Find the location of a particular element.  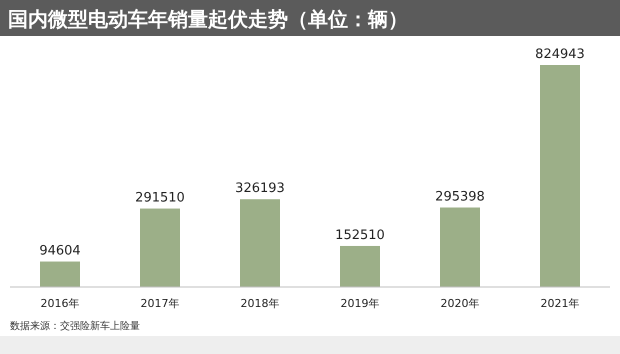

x-tick-label: 2019年 is located at coordinates (360, 303).